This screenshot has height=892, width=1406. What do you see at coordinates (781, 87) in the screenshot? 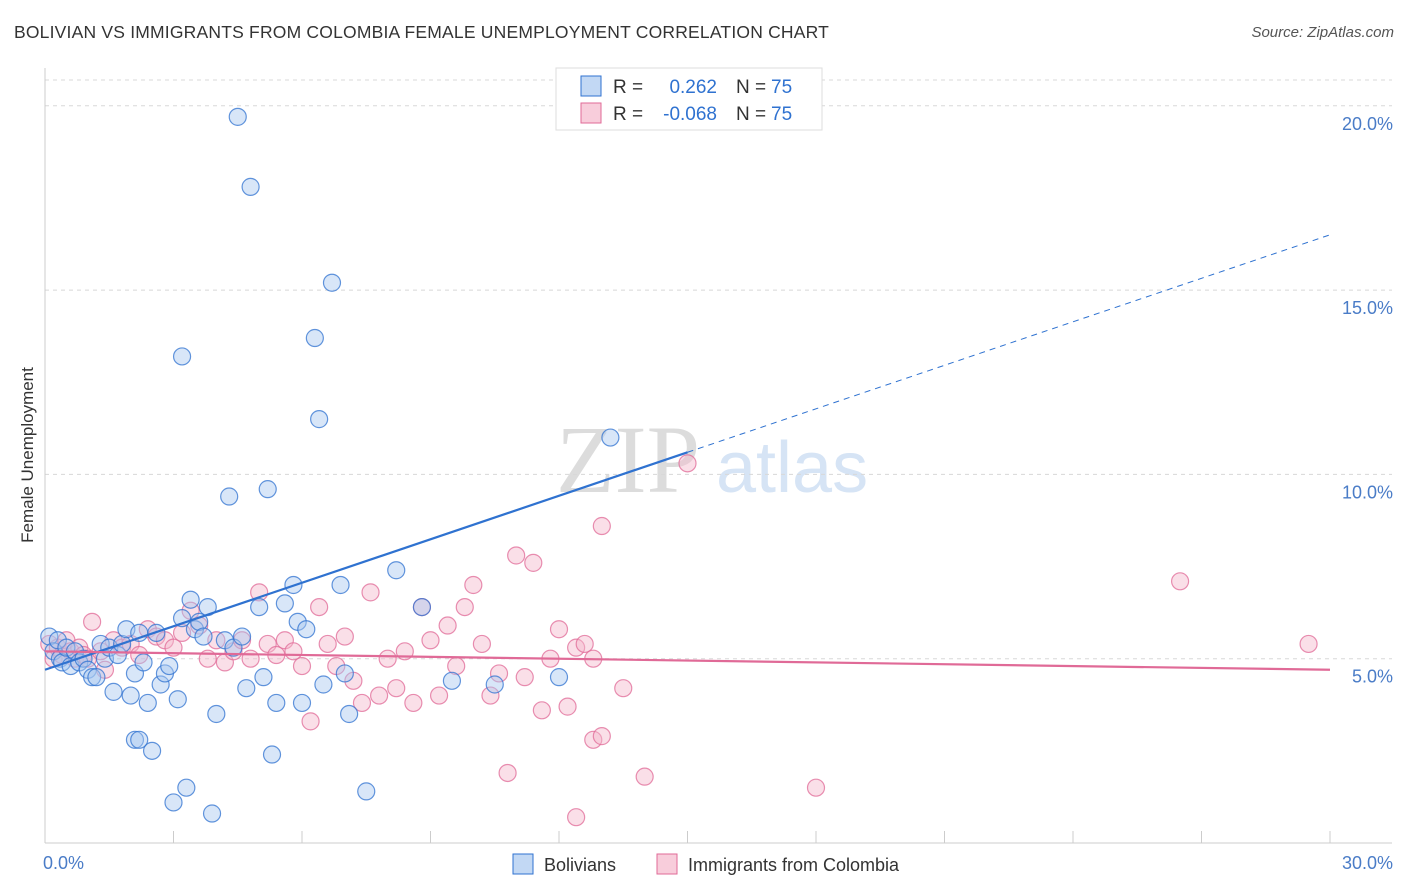
I see `legend-n-value-blue: 75` at bounding box center [781, 87].